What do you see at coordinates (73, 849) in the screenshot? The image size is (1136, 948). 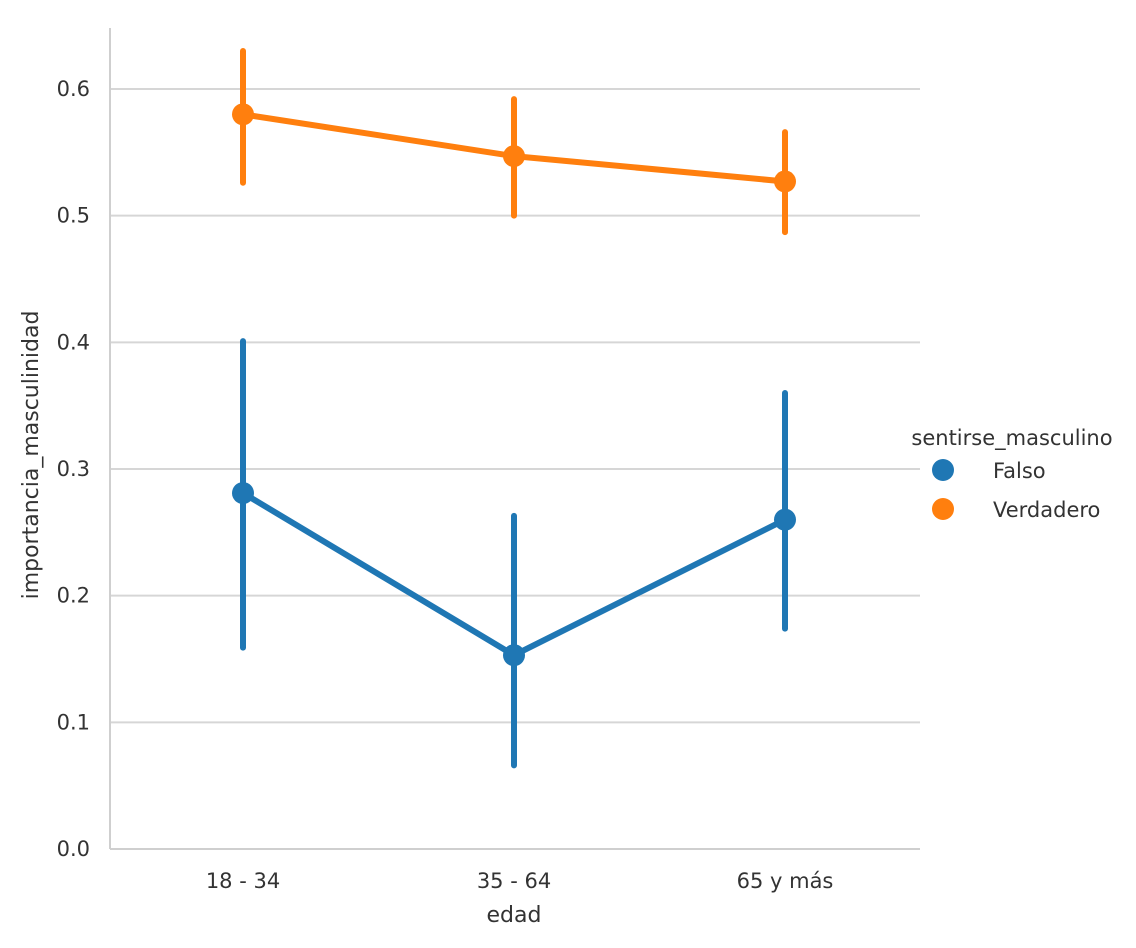 I see `y-tick-label: 0.0` at bounding box center [73, 849].